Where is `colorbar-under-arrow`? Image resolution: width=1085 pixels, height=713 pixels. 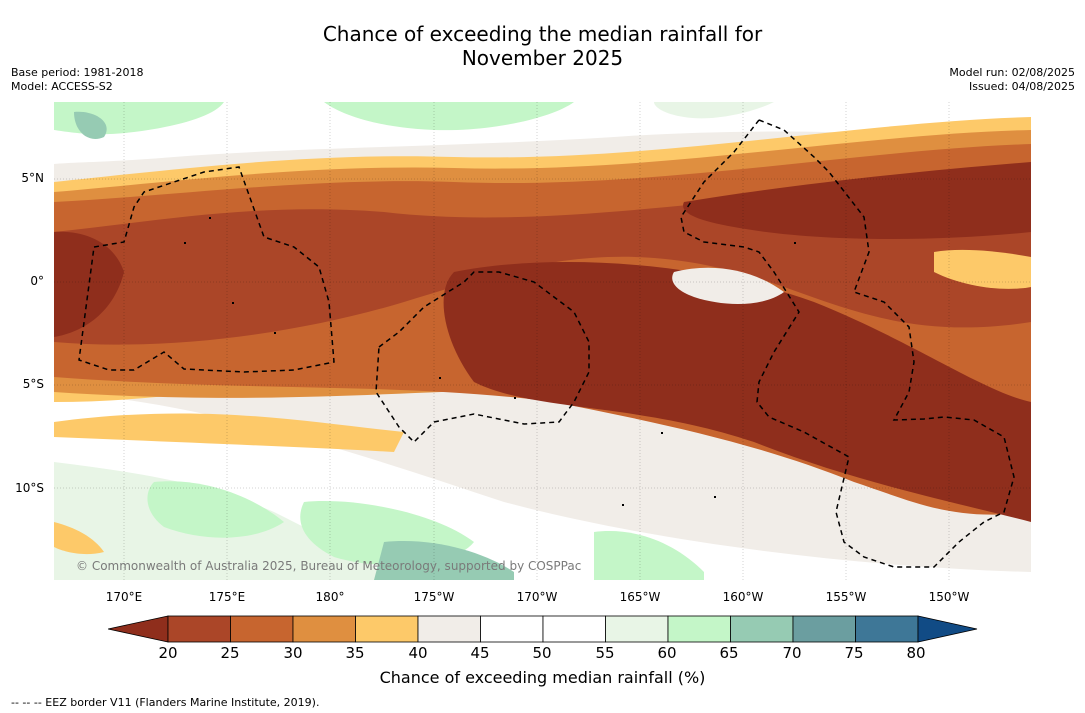 colorbar-under-arrow is located at coordinates (138, 629).